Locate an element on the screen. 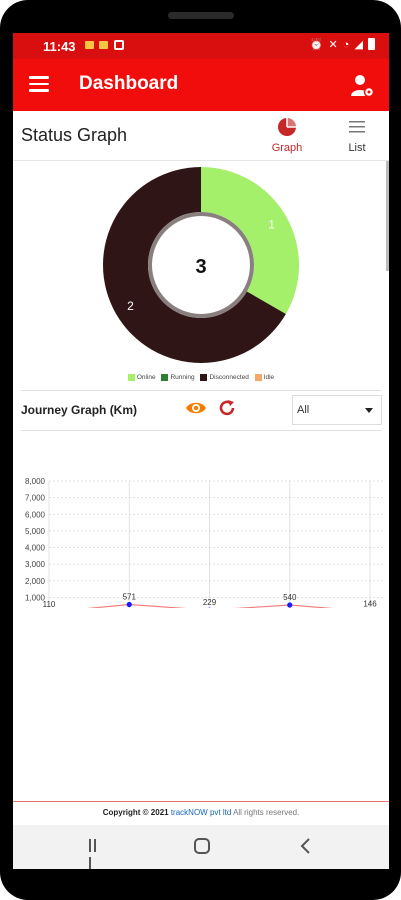 This screenshot has width=401, height=900. battery-icon is located at coordinates (371, 44).